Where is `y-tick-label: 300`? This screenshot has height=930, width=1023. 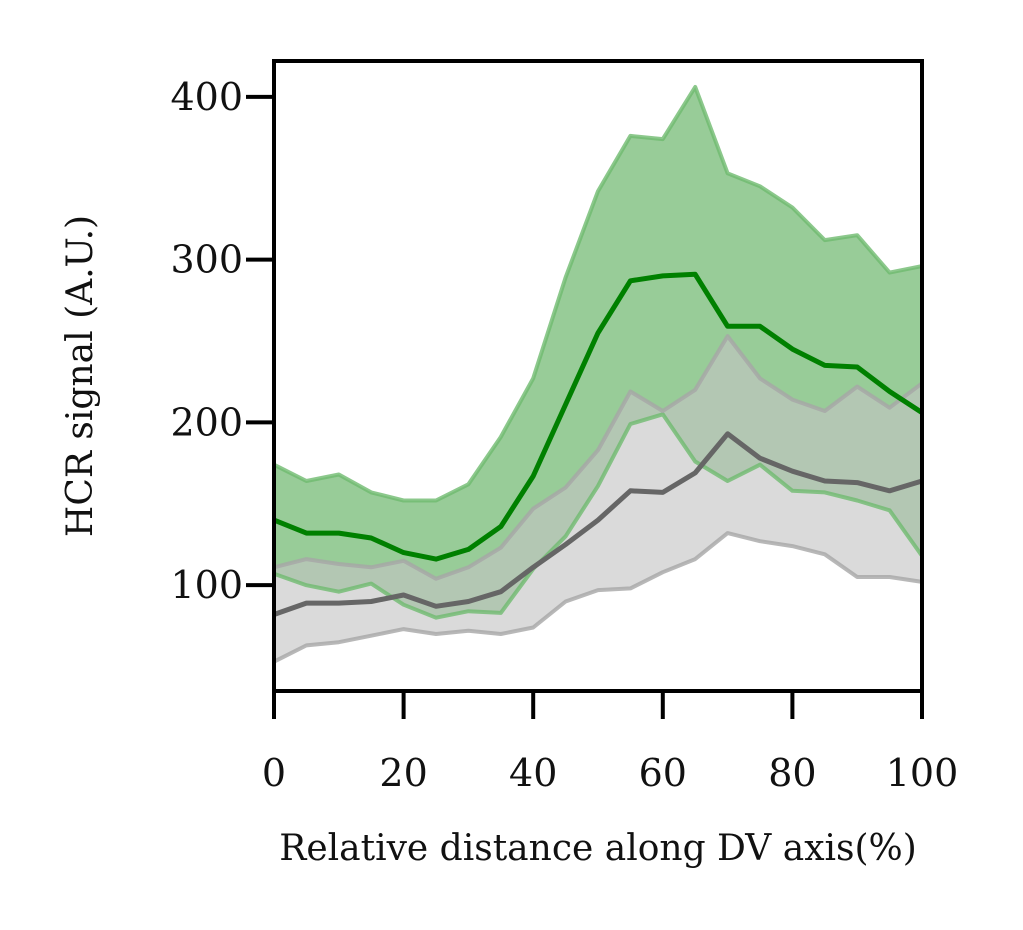
y-tick-label: 300 is located at coordinates (206, 260).